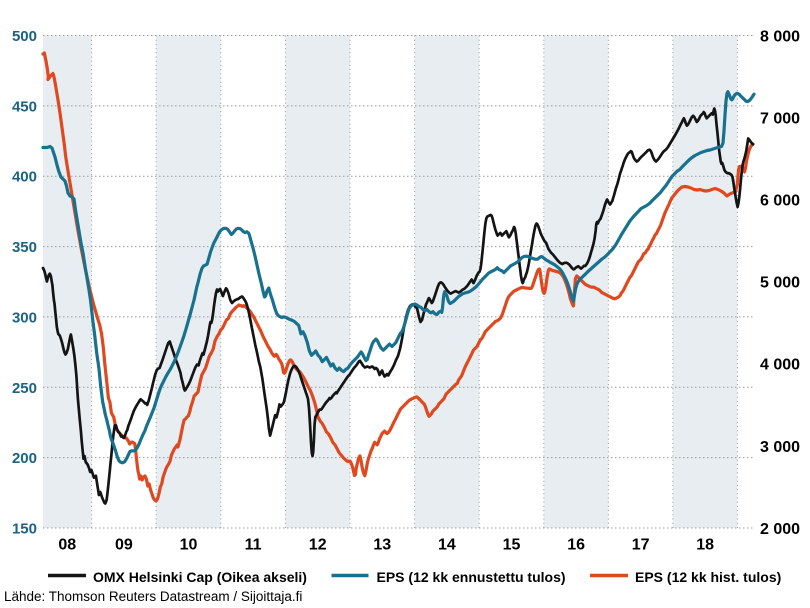  What do you see at coordinates (24, 106) in the screenshot?
I see `svg-text: 450` at bounding box center [24, 106].